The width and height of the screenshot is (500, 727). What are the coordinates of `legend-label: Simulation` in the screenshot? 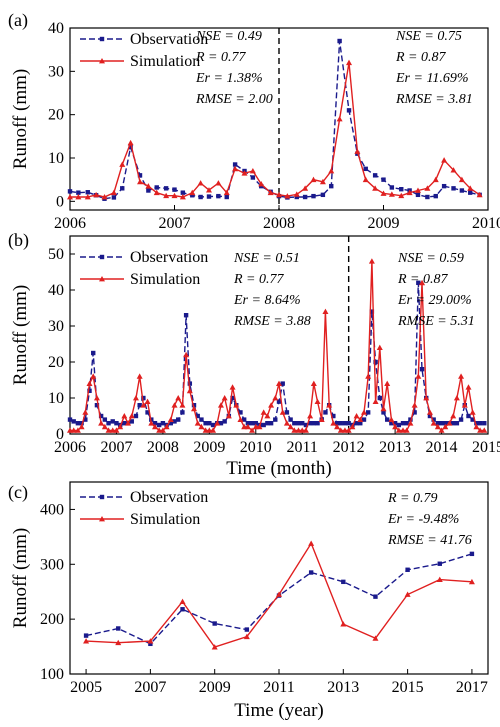 It's located at (165, 279).